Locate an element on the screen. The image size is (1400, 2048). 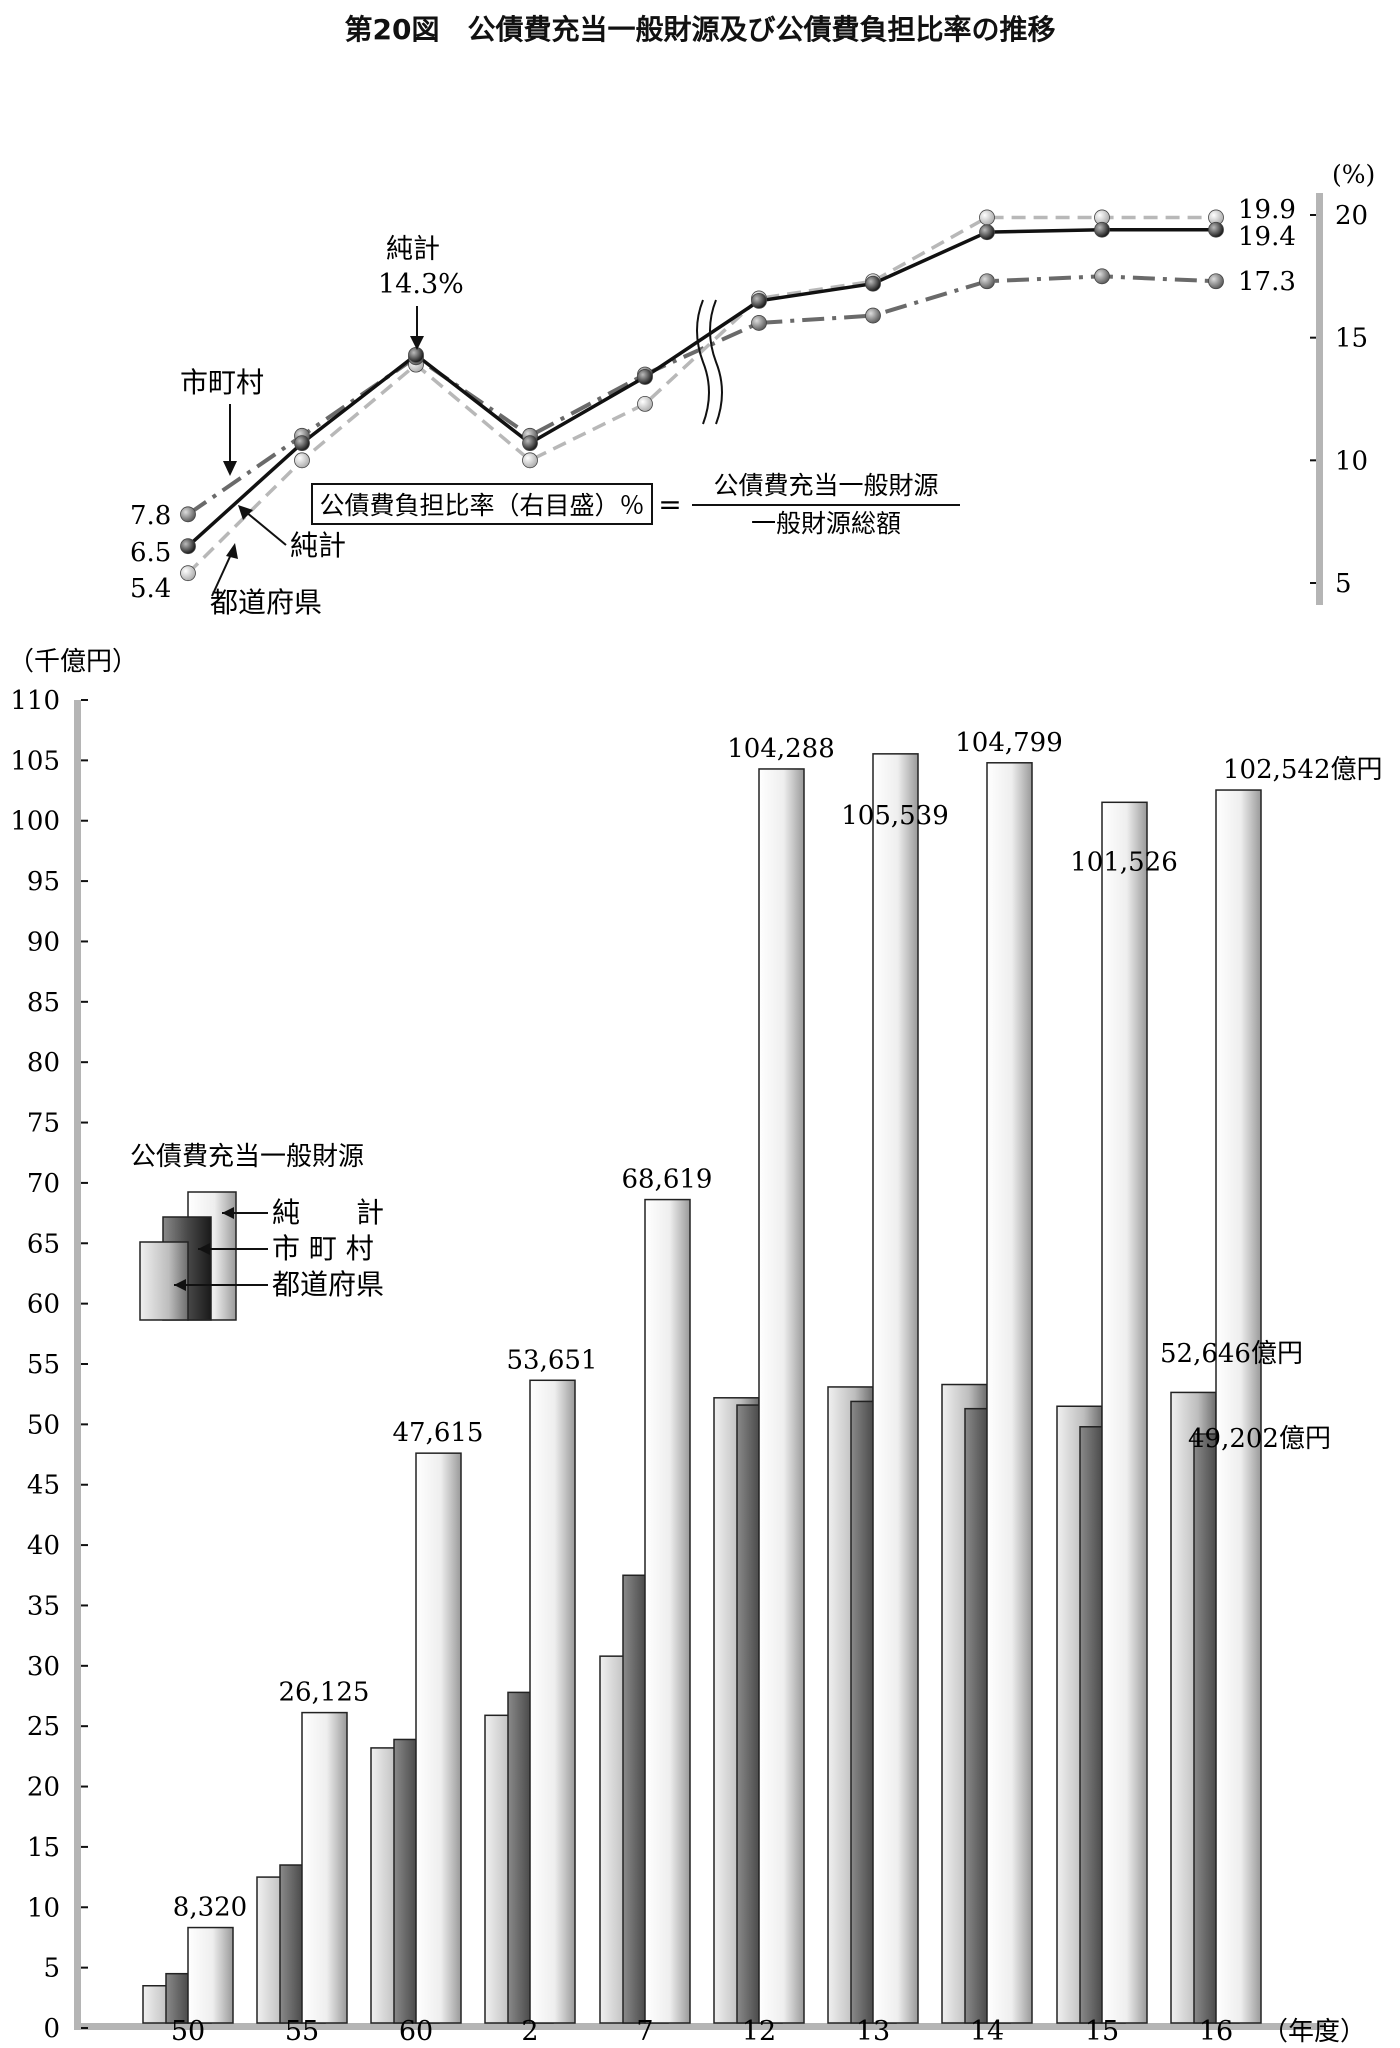
series-line-純計 is located at coordinates (701, 387).